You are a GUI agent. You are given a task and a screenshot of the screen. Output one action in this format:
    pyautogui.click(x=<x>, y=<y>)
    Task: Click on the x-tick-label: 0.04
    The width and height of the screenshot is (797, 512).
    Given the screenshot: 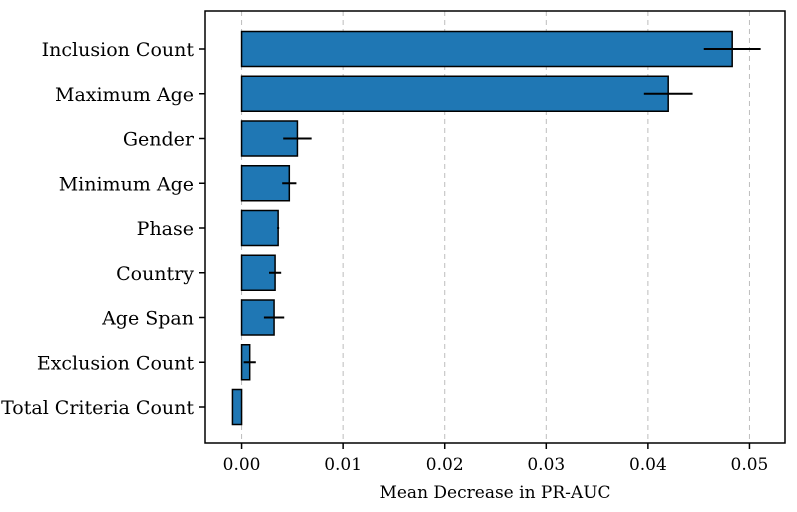 What is the action you would take?
    pyautogui.click(x=648, y=465)
    